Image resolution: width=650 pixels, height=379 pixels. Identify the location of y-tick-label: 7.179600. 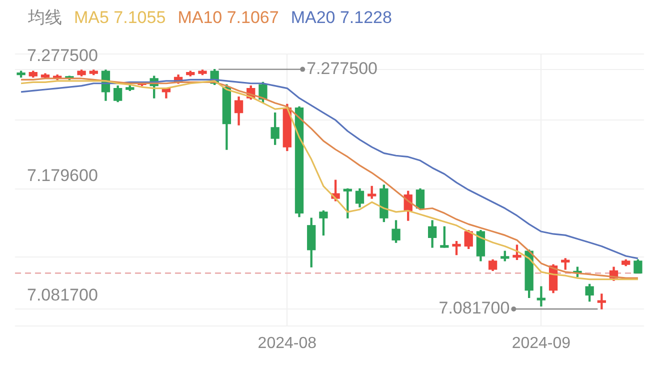
(62, 175).